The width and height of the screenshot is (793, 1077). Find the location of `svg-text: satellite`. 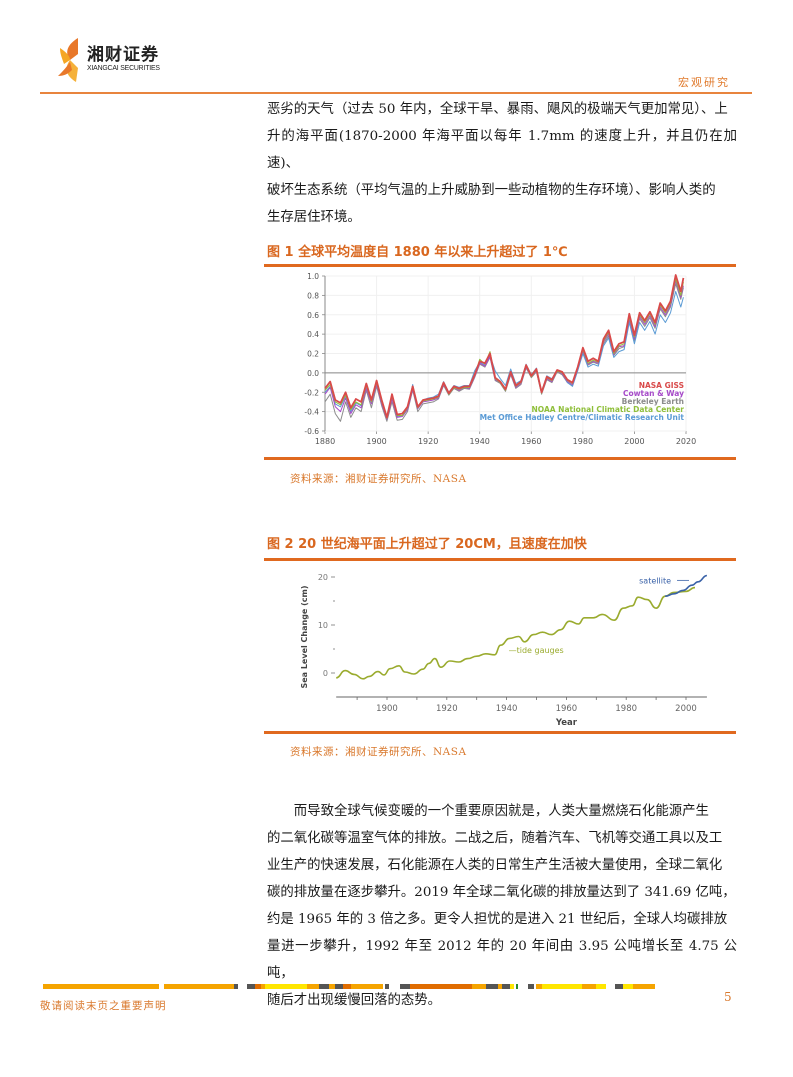

svg-text: satellite is located at coordinates (655, 580).